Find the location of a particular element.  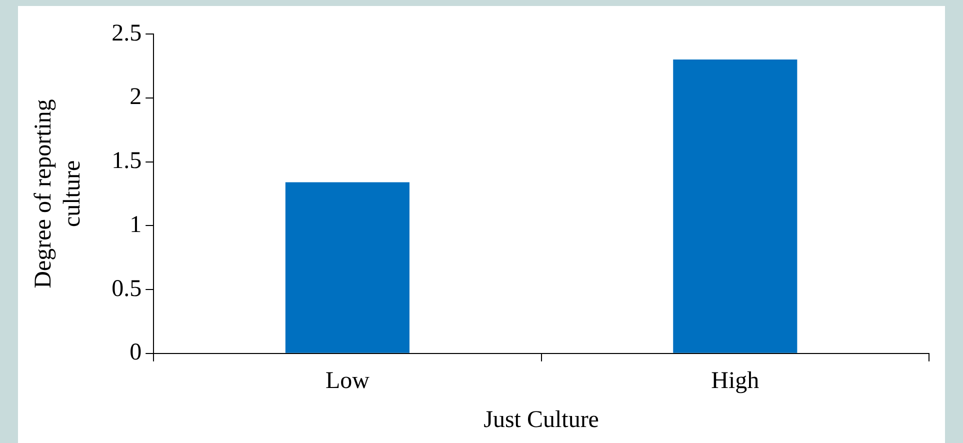

y-tick-label: 2 is located at coordinates (136, 97).